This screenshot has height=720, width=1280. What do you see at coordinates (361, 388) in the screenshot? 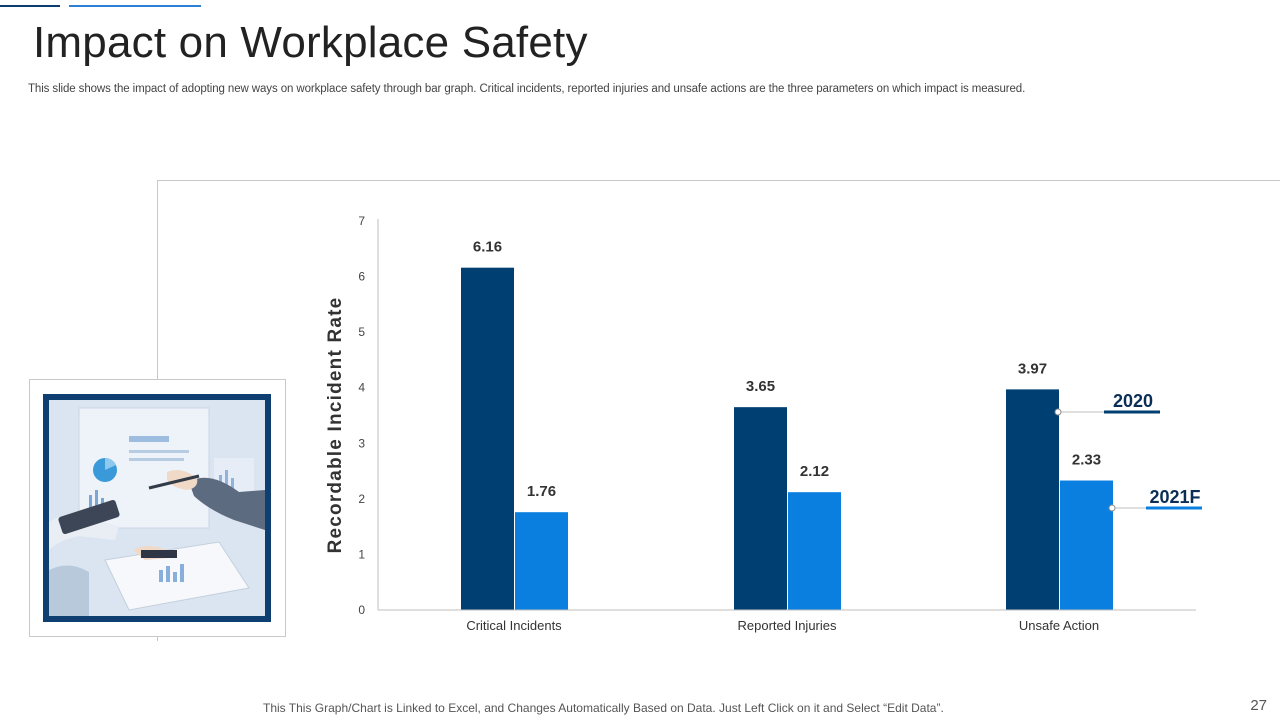
I see `y-tick-label: 4` at bounding box center [361, 388].